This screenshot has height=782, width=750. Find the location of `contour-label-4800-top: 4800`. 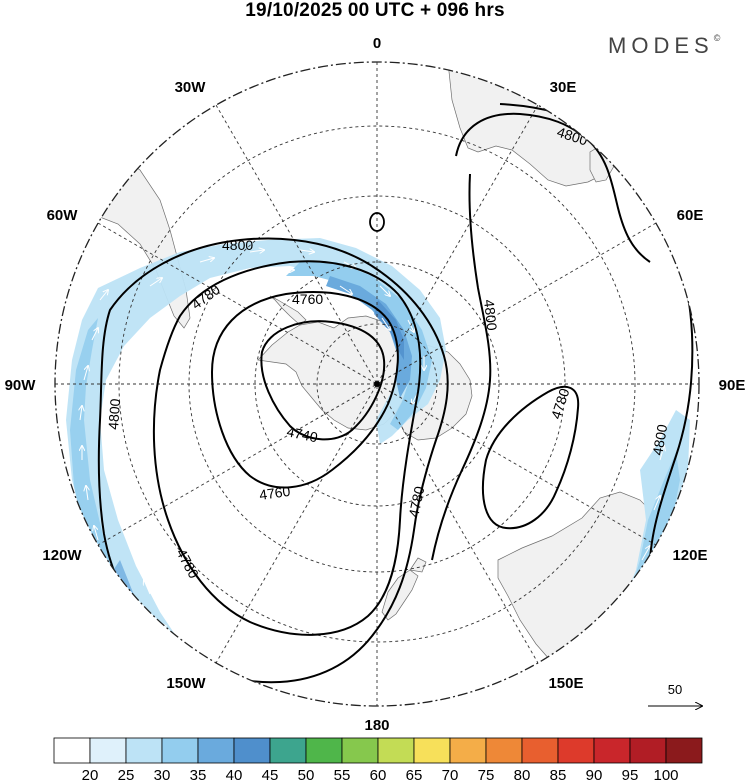

contour-label-4800-top: 4800 is located at coordinates (237, 245).